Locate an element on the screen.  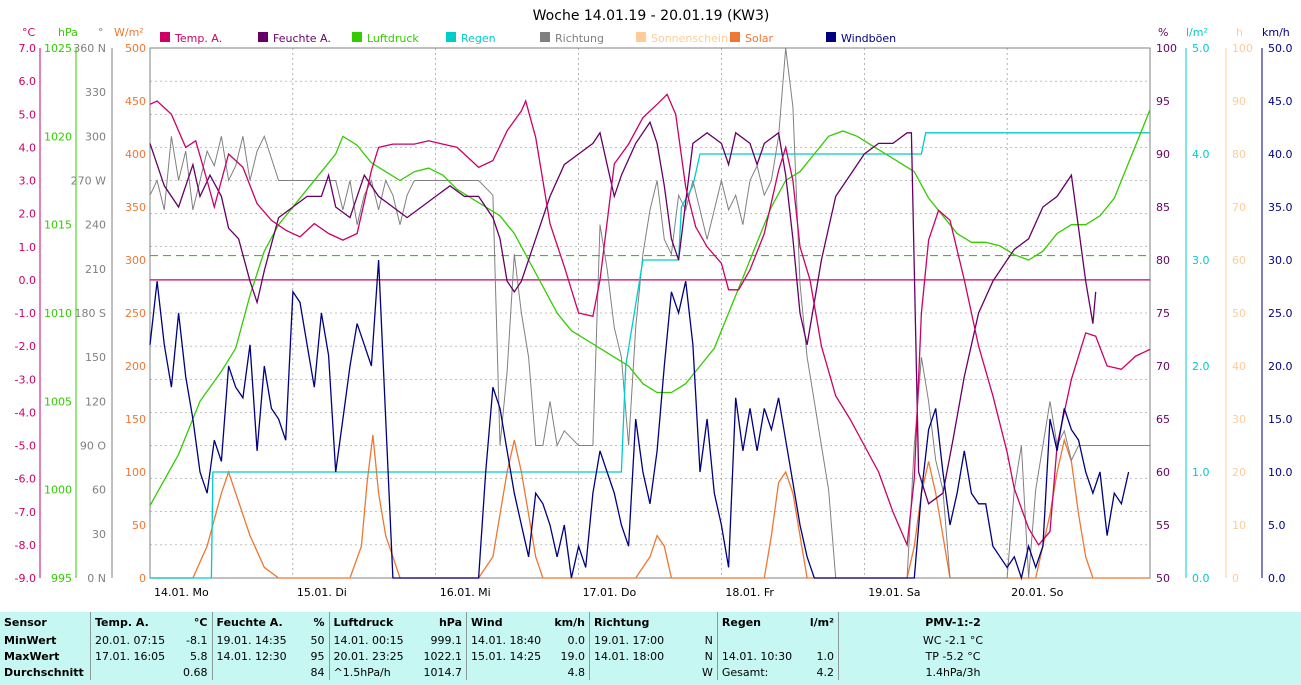
axis-tick-humidity: 100 is located at coordinates (1166, 48).